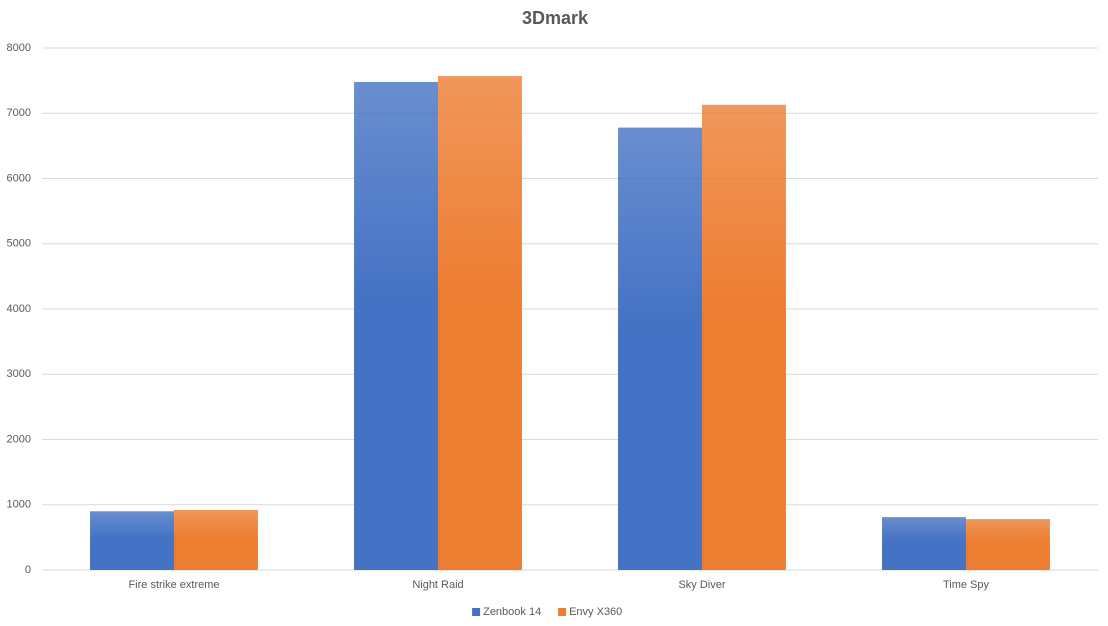 This screenshot has width=1108, height=626. Describe the element at coordinates (512, 612) in the screenshot. I see `legend-label: Zenbook 14` at that location.